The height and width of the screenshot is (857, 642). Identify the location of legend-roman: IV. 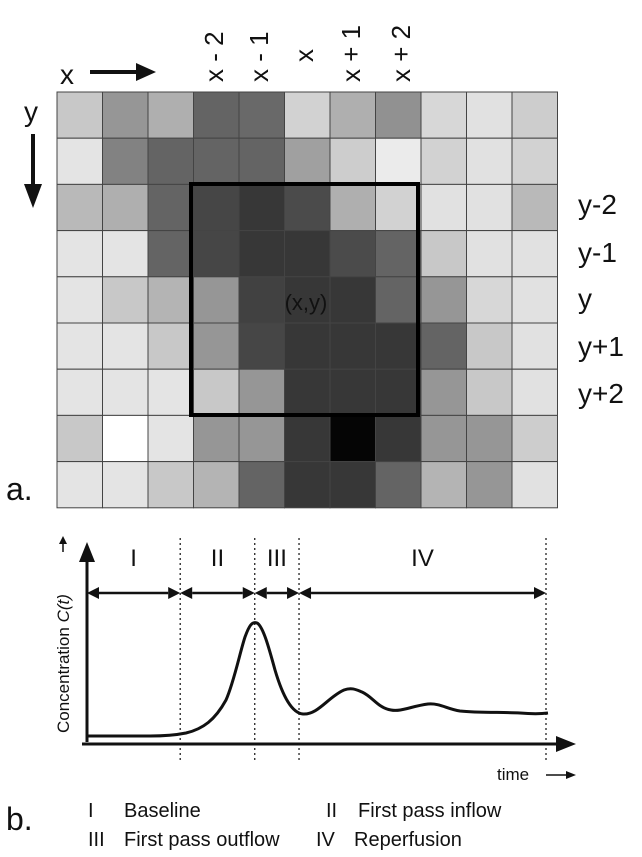
(326, 840).